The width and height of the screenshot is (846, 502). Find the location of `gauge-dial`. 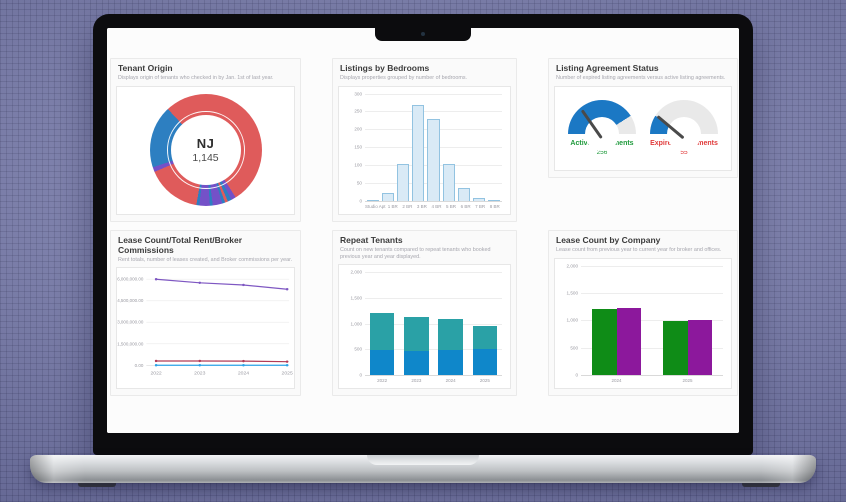

gauge-dial is located at coordinates (684, 126).